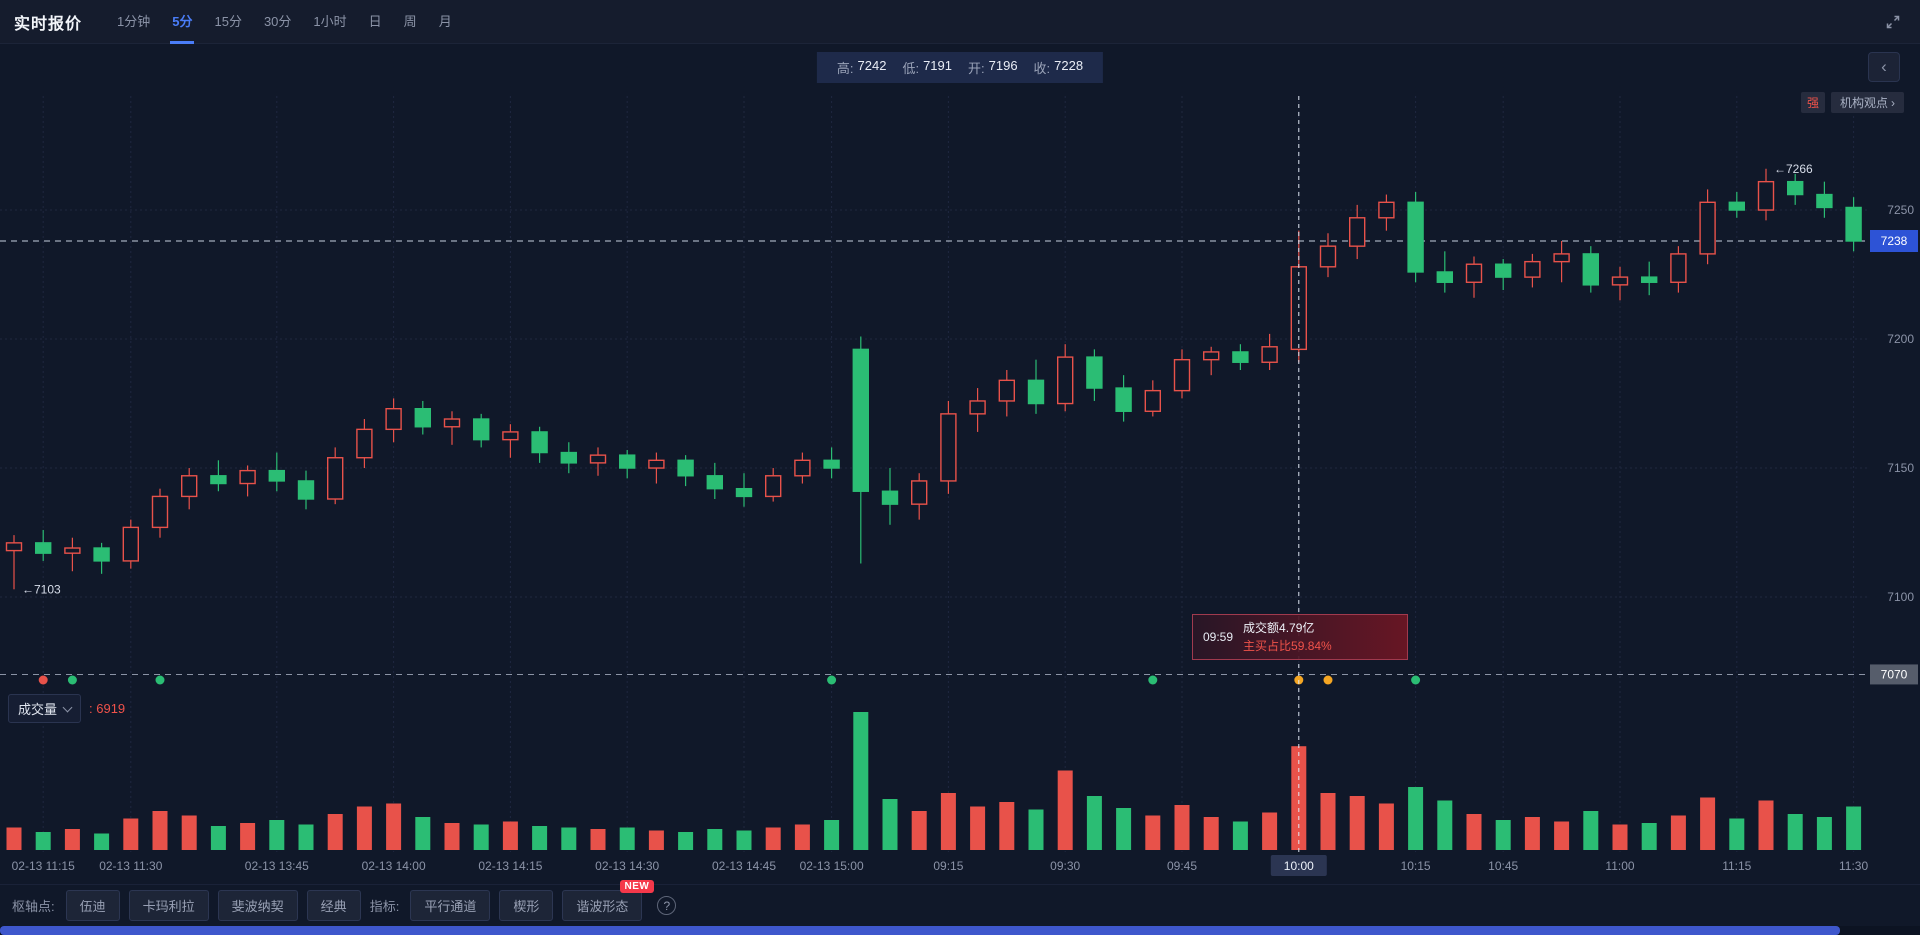 This screenshot has width=1920, height=935. What do you see at coordinates (602, 905) in the screenshot?
I see `indicator-harmonic-pattern-button: 谐波形态` at bounding box center [602, 905].